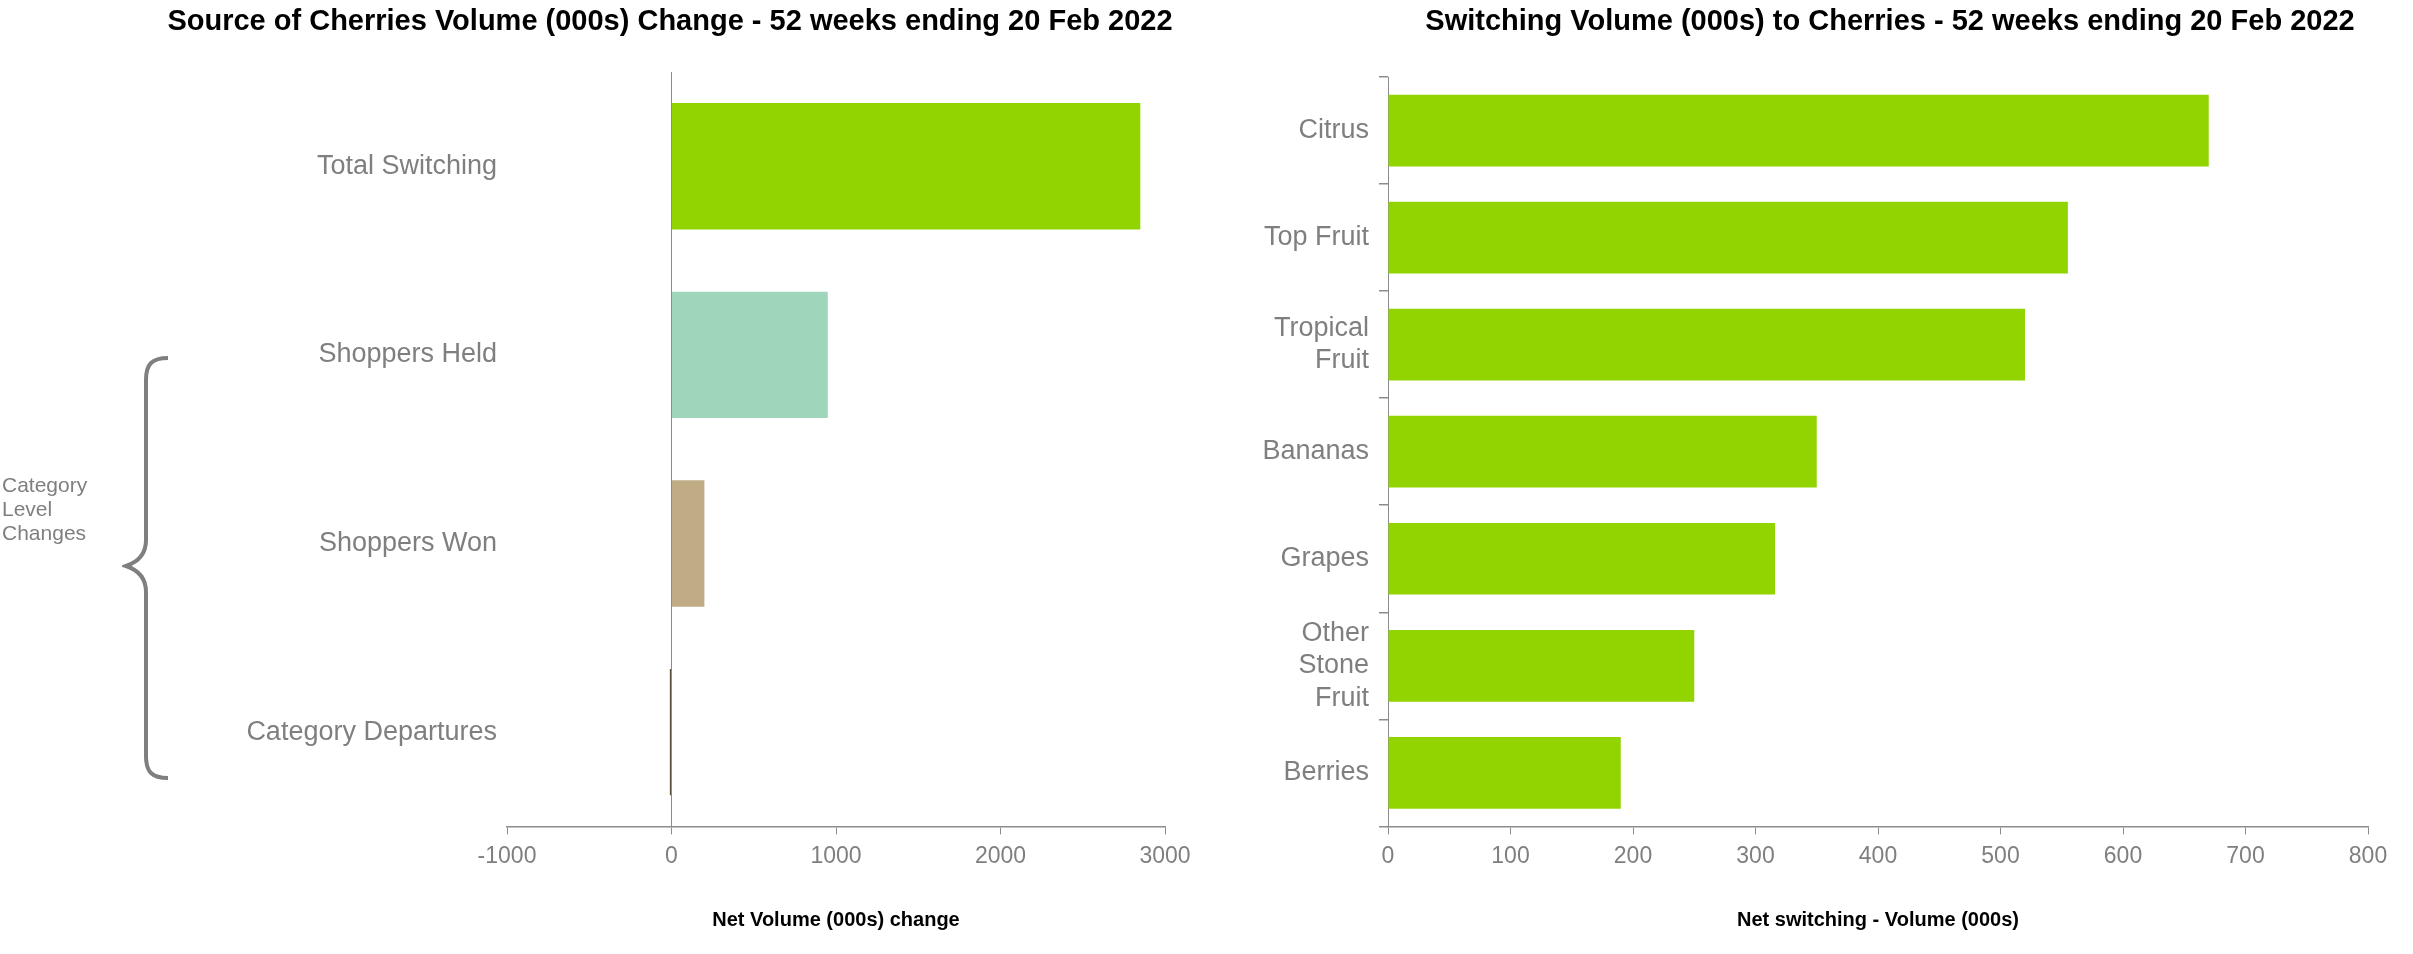 This screenshot has height=954, width=2413. Describe the element at coordinates (1878, 918) in the screenshot. I see `x-axis-title: Net switching - Volume (000s)` at that location.